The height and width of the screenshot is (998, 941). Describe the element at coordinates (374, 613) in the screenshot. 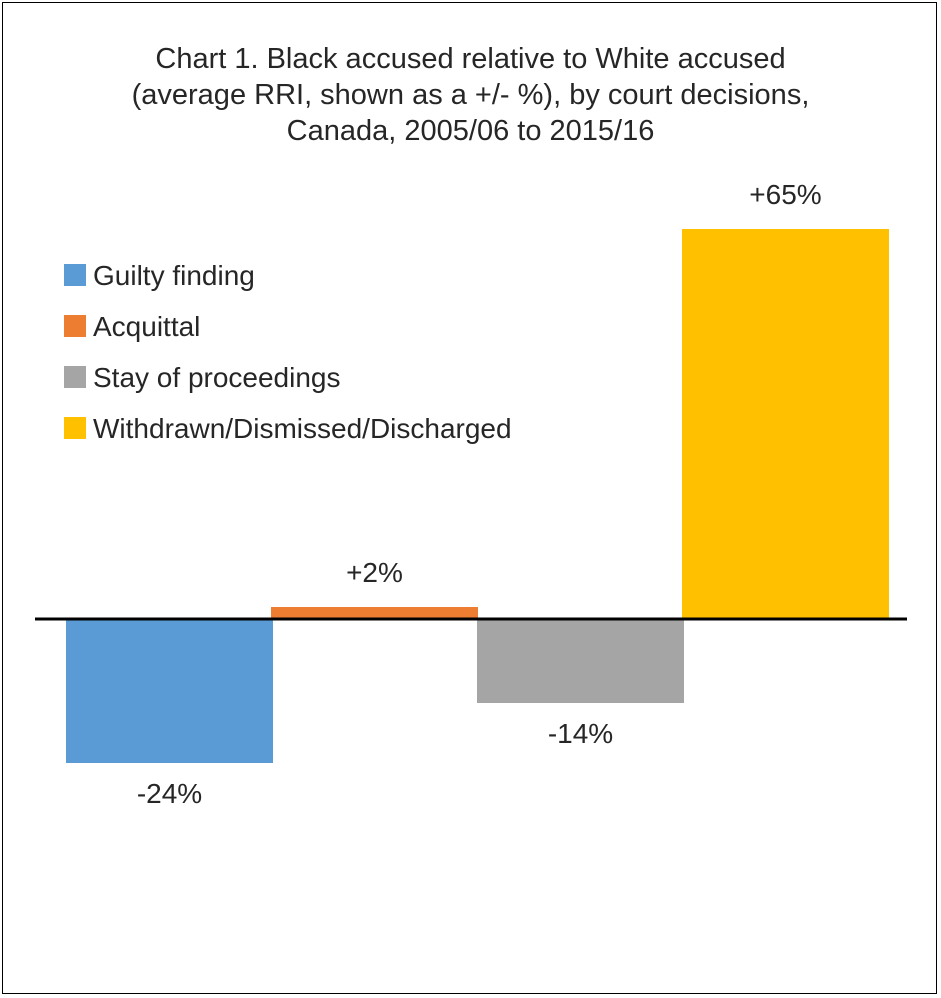

I see `bar-acquittal` at that location.